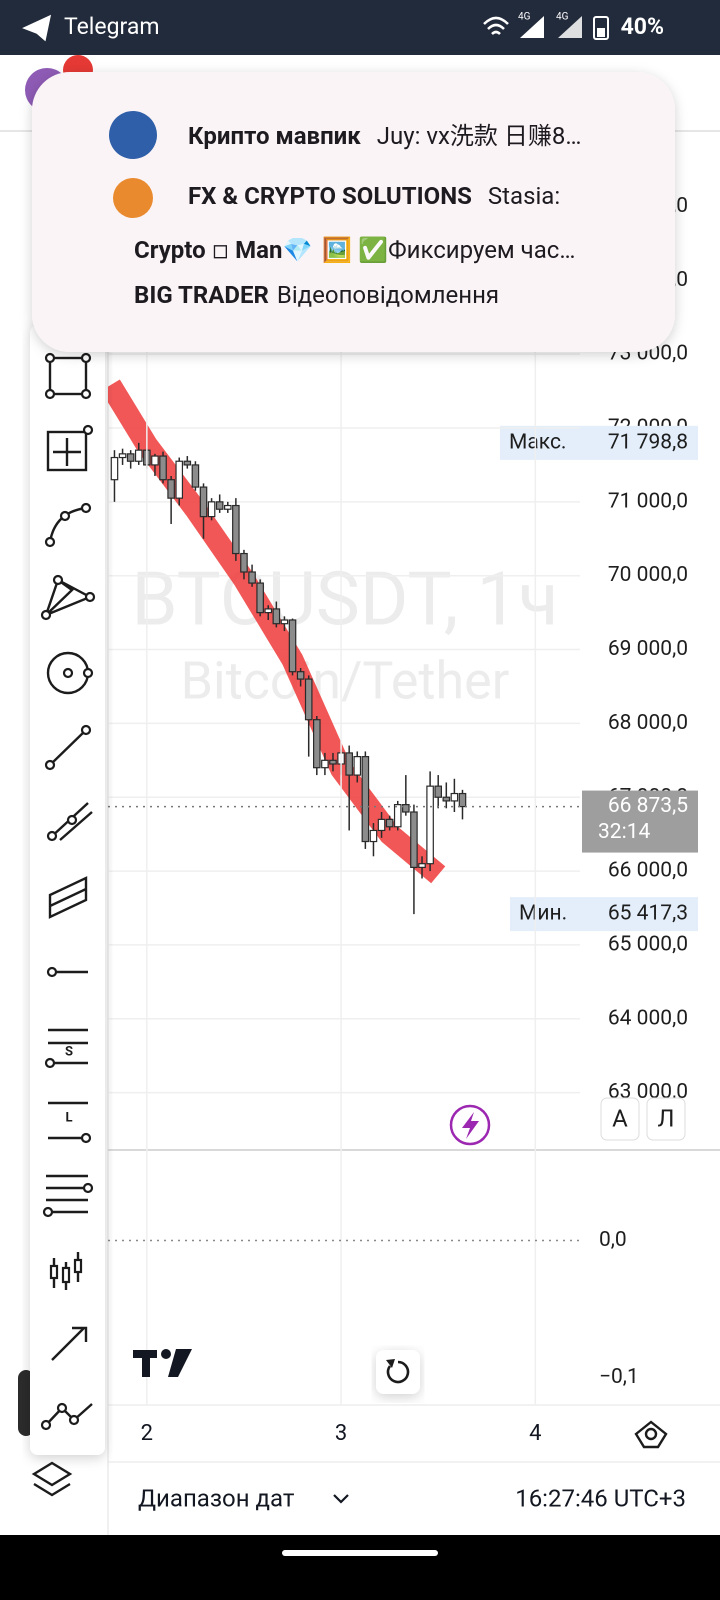 This screenshot has height=1600, width=720. I want to click on y-tick-label: 63 000,0, so click(648, 1092).